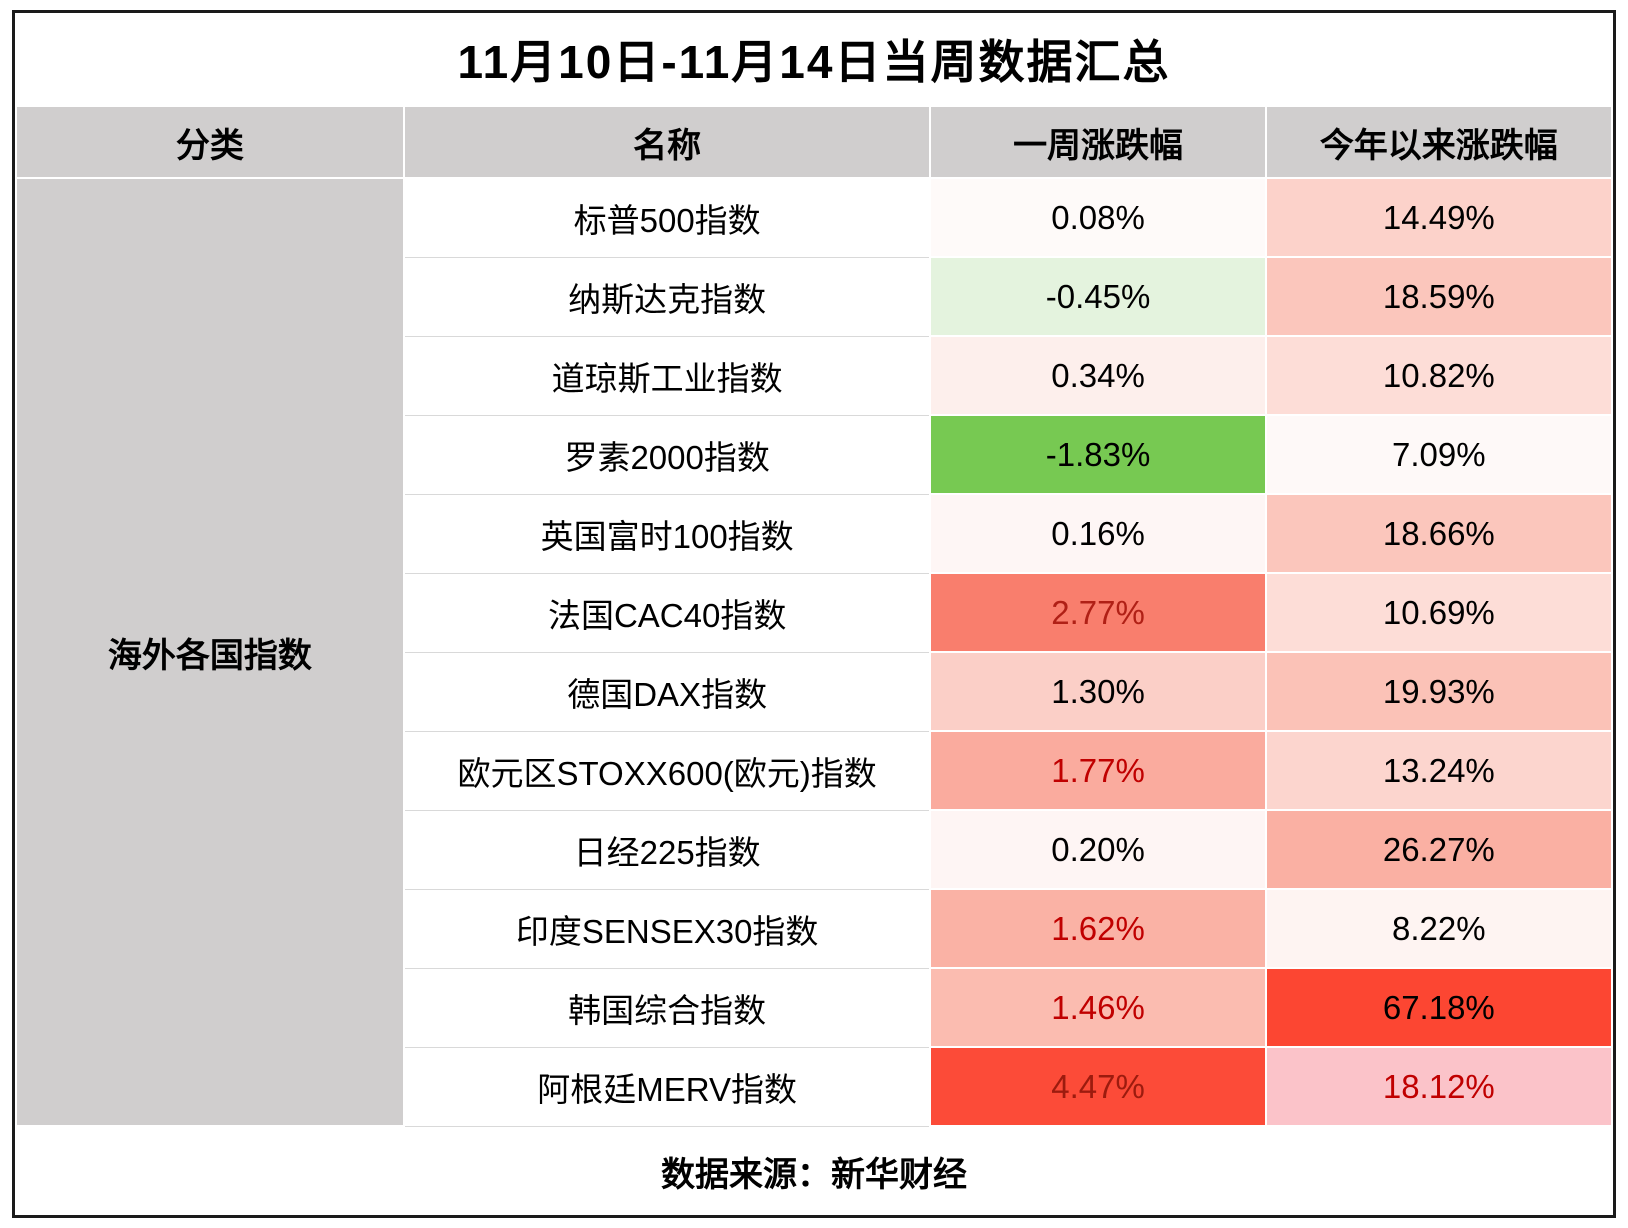 The image size is (1628, 1228). I want to click on page-title: 11月10日-11月14日当周数据汇总, so click(814, 59).